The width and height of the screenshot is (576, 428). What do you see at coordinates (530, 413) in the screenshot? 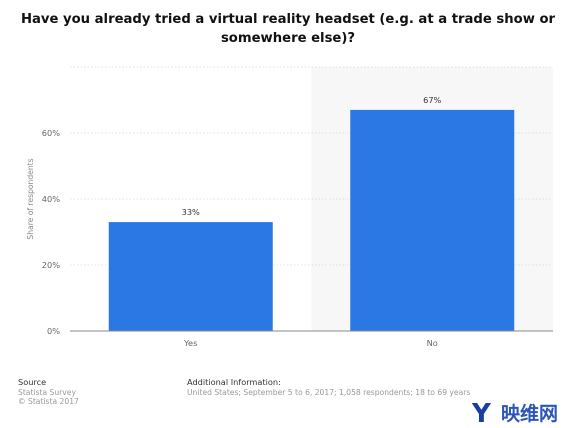
I see `watermark-text: 映维网` at bounding box center [530, 413].